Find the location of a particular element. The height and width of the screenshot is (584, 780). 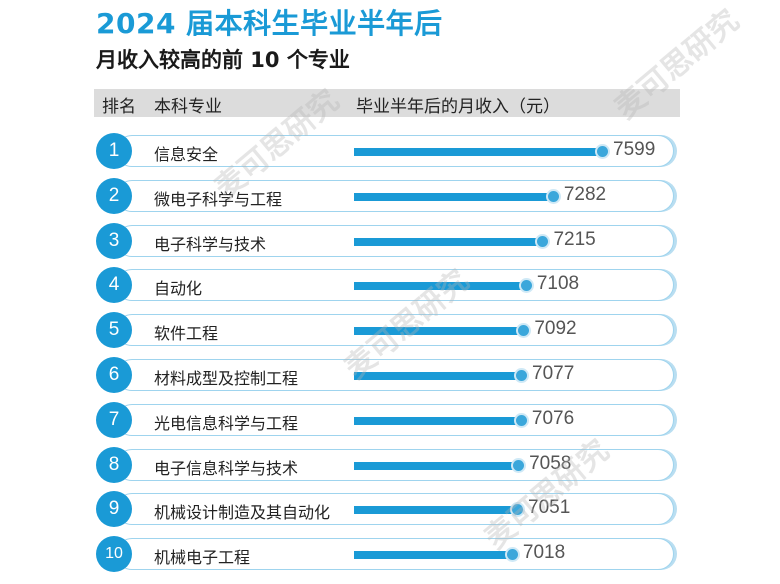

category-label: 软件工程 is located at coordinates (186, 334).